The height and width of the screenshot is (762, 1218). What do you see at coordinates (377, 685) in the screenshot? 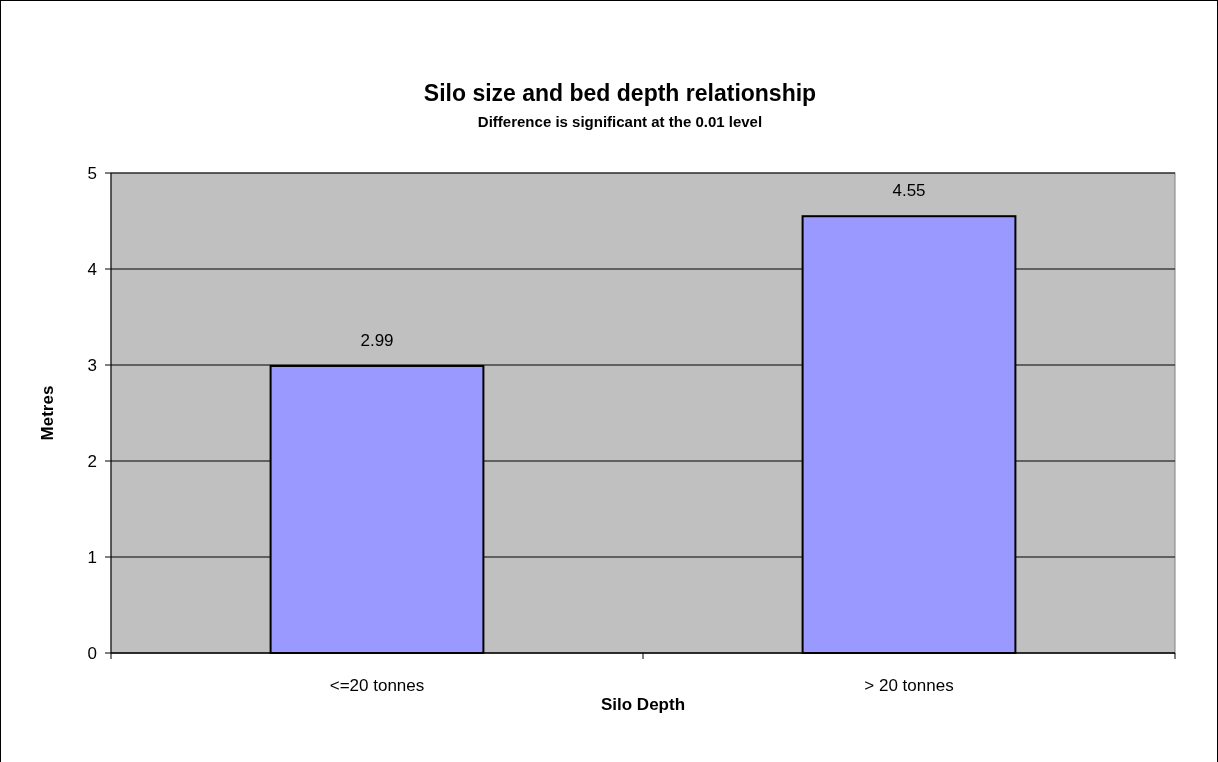
I see `x-tick-label: <=20 tonnes` at bounding box center [377, 685].